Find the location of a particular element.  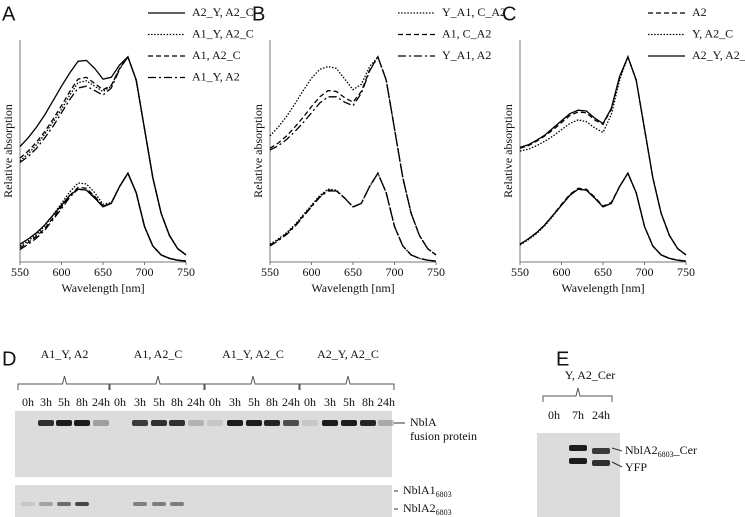

group-label: Y, A2_Cer is located at coordinates (590, 375).